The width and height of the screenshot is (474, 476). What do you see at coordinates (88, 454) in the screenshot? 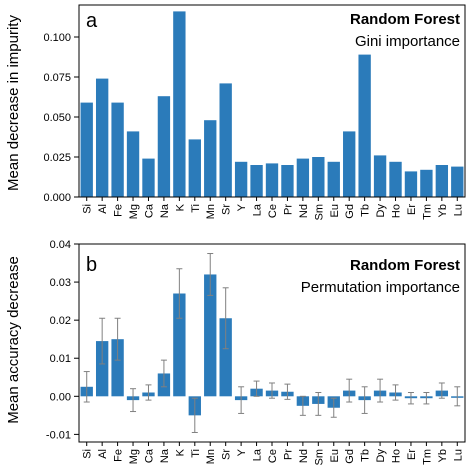
I see `panel-b-xtick-label: Si` at bounding box center [88, 454].